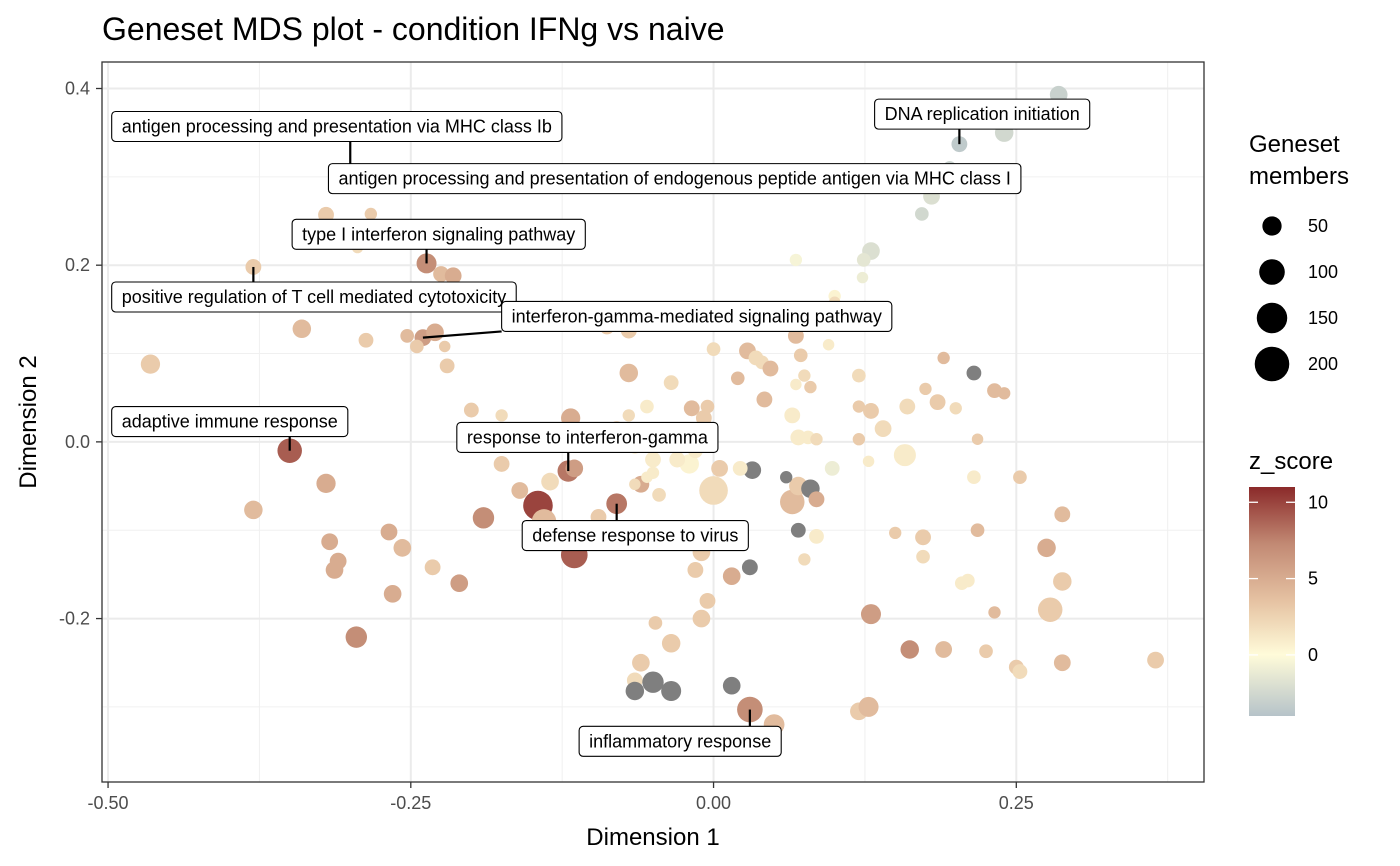 The height and width of the screenshot is (866, 1400). Describe the element at coordinates (410, 803) in the screenshot. I see `x-tick-label: -0.25` at that location.